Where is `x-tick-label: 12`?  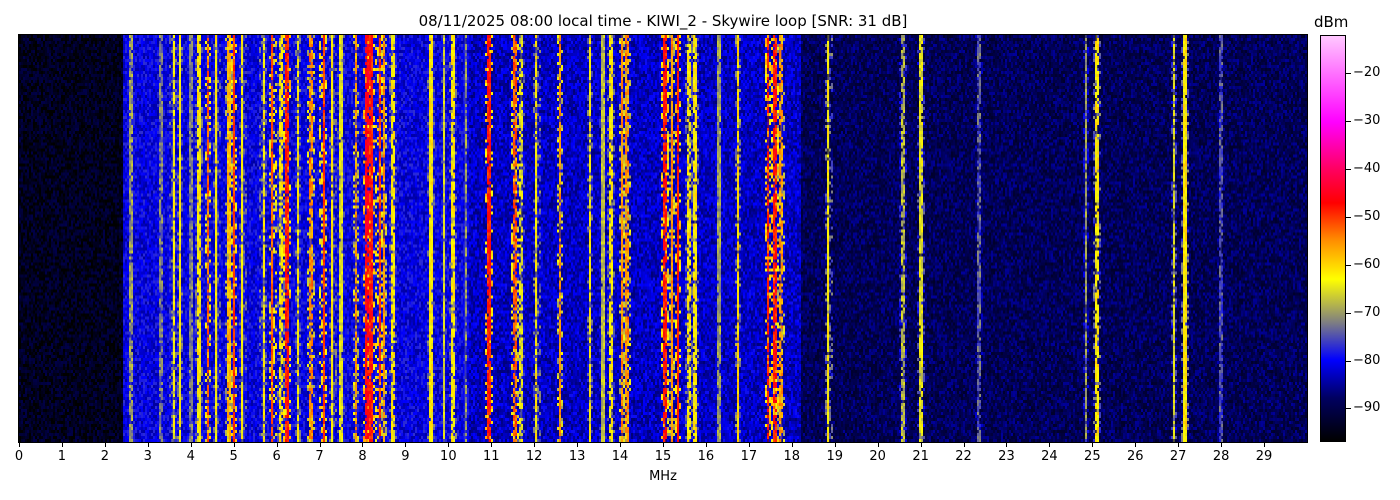 x-tick-label: 12 is located at coordinates (534, 456).